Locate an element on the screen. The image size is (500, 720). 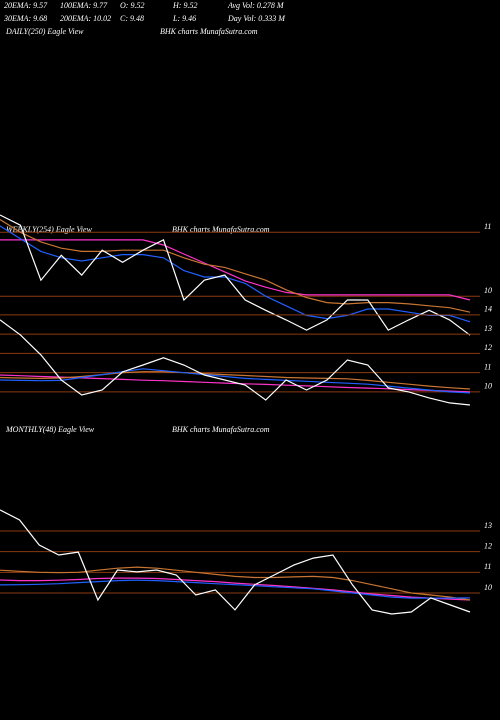
header-stat: 100EMA: 9.77 is located at coordinates (84, 5).